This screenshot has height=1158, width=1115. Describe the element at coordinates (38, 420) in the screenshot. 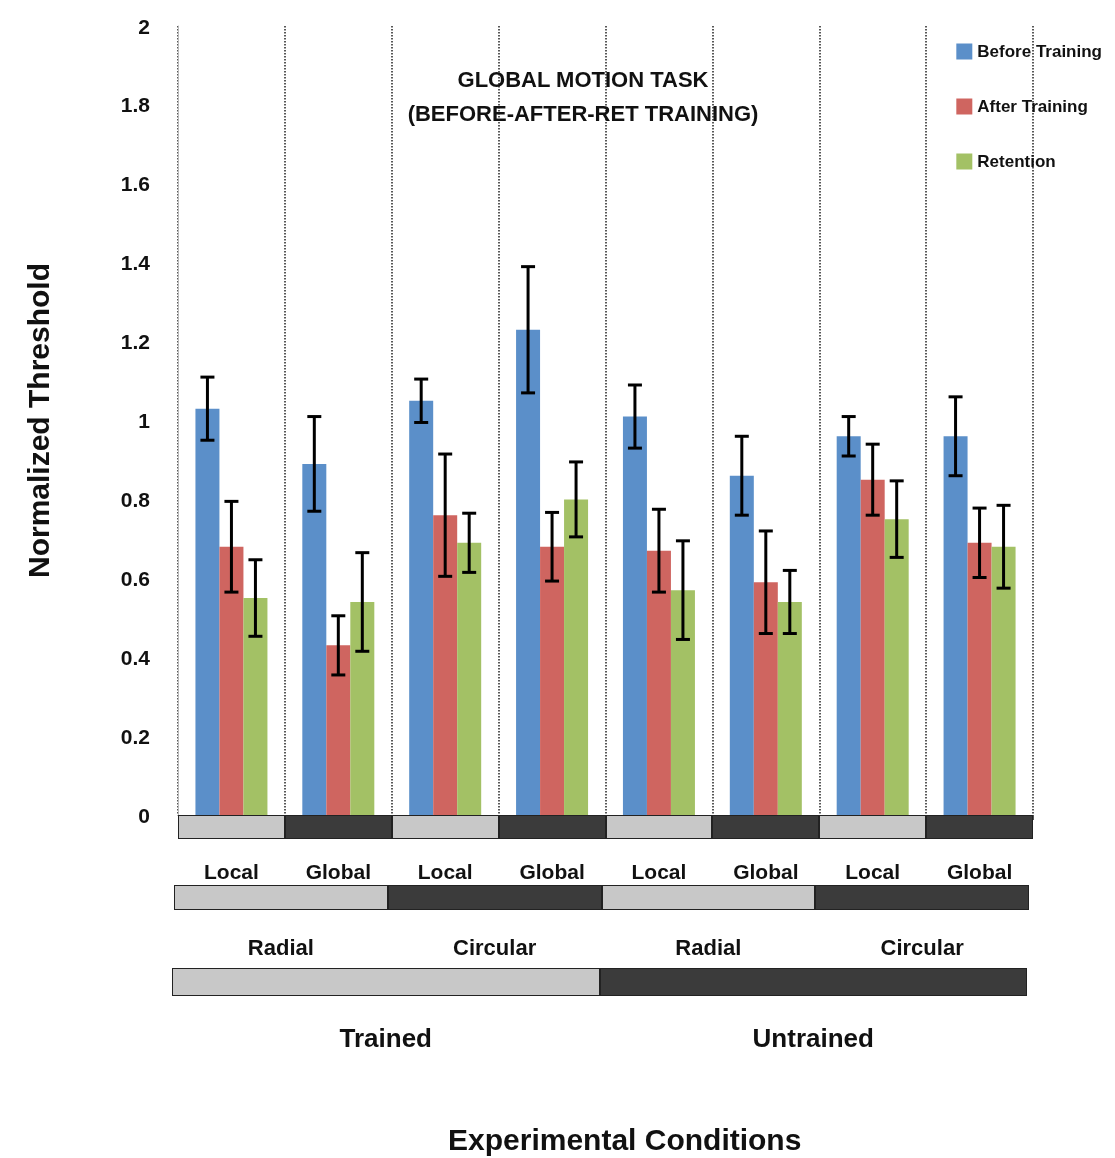

I see `y-axis-title: Normalized Threshold` at that location.